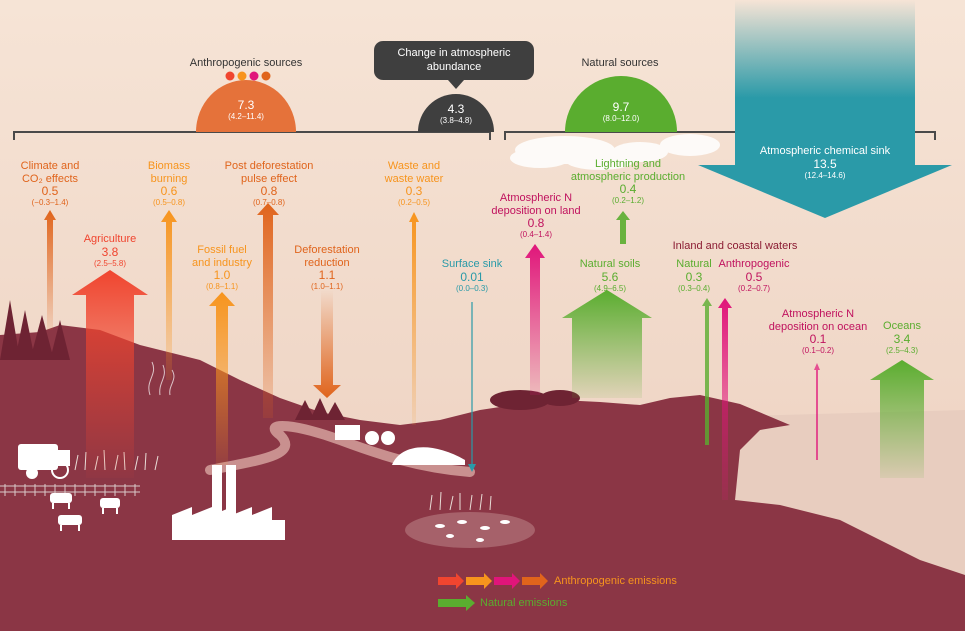  What do you see at coordinates (754, 288) in the screenshot?
I see `inland-anthro-range: (0.2–0.7)` at bounding box center [754, 288].